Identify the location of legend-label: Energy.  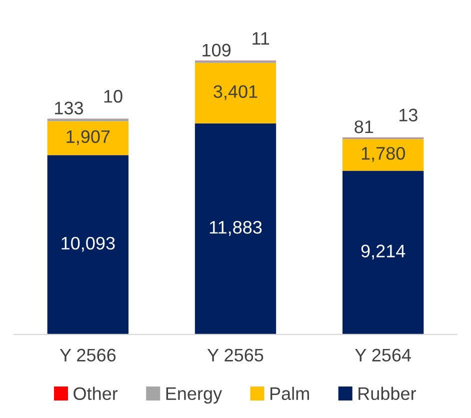
(194, 395).